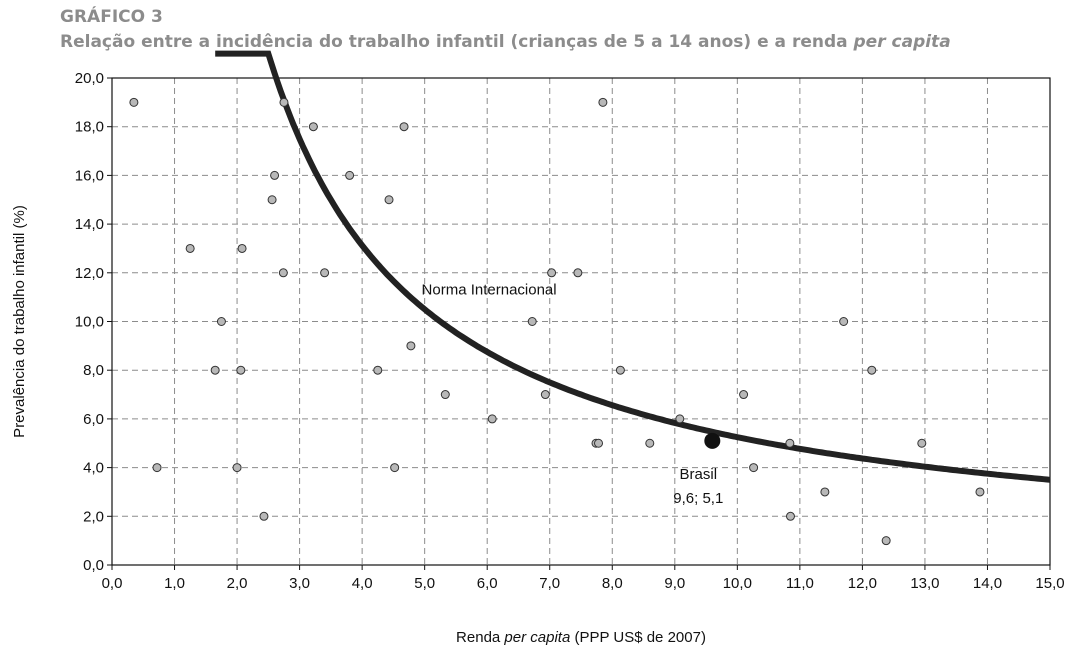 Image resolution: width=1071 pixels, height=651 pixels. What do you see at coordinates (674, 583) in the screenshot?
I see `x-tick-label: 9,0` at bounding box center [674, 583].